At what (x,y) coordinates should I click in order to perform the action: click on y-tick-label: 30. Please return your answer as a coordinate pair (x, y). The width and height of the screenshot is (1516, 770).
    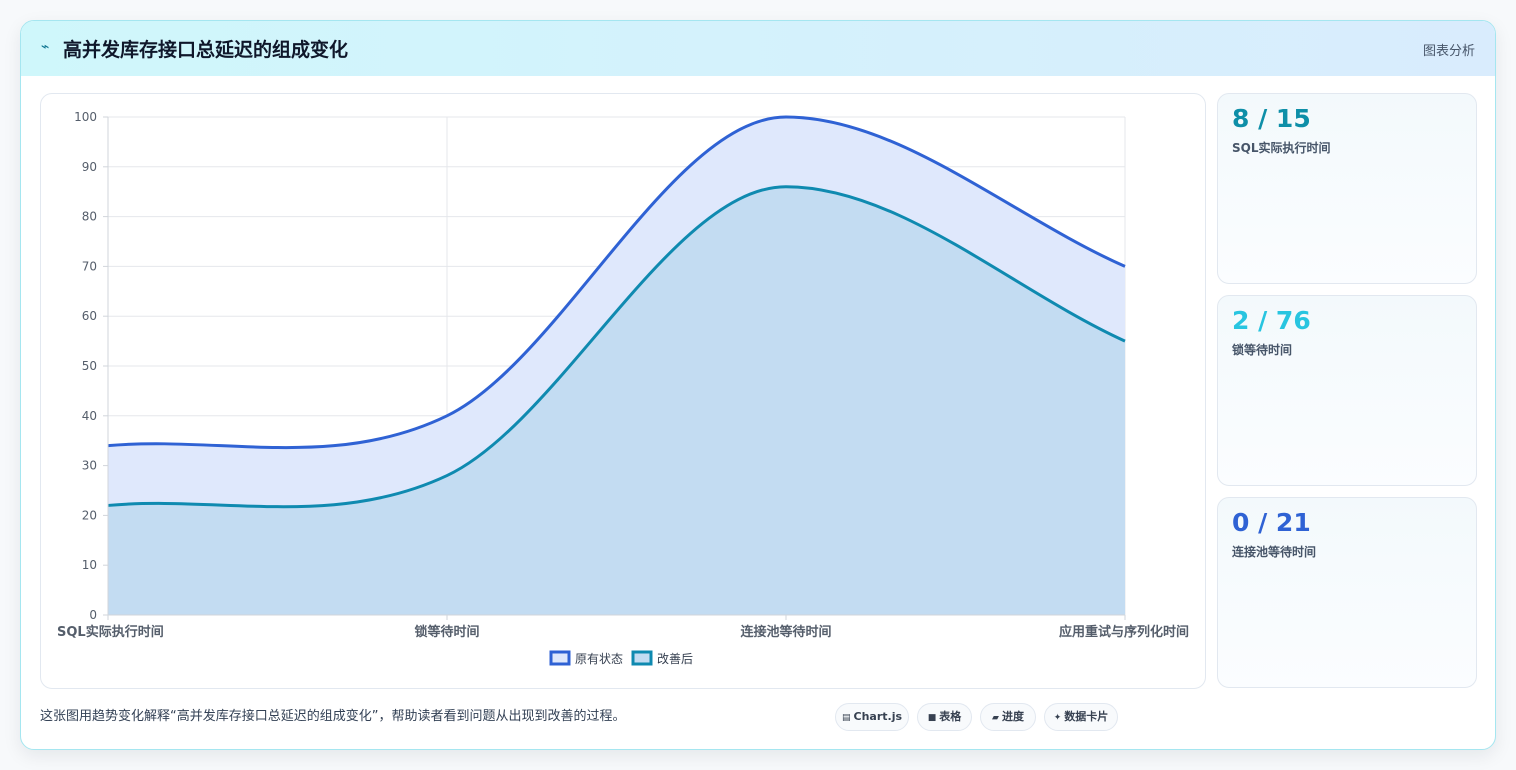
    Looking at the image, I should click on (89, 466).